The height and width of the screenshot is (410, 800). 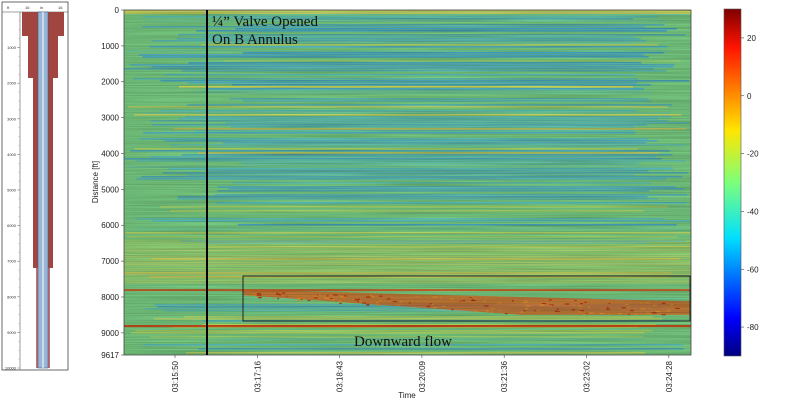 I want to click on x-tick-label: 03:20:09, so click(x=422, y=376).